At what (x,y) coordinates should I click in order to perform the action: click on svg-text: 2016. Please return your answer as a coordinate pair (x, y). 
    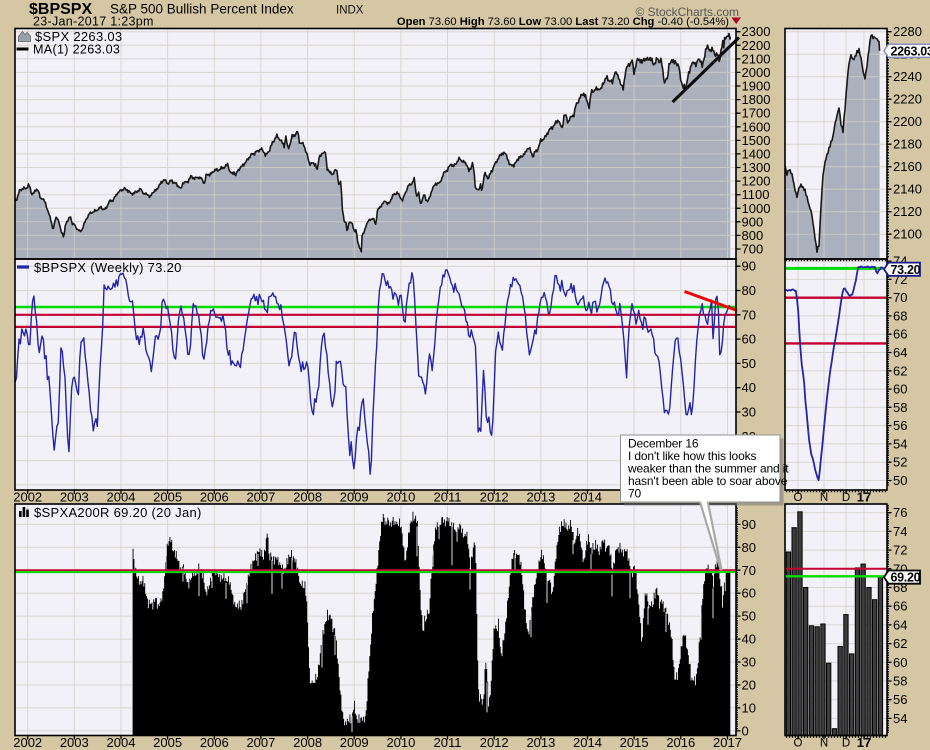
    Looking at the image, I should click on (680, 742).